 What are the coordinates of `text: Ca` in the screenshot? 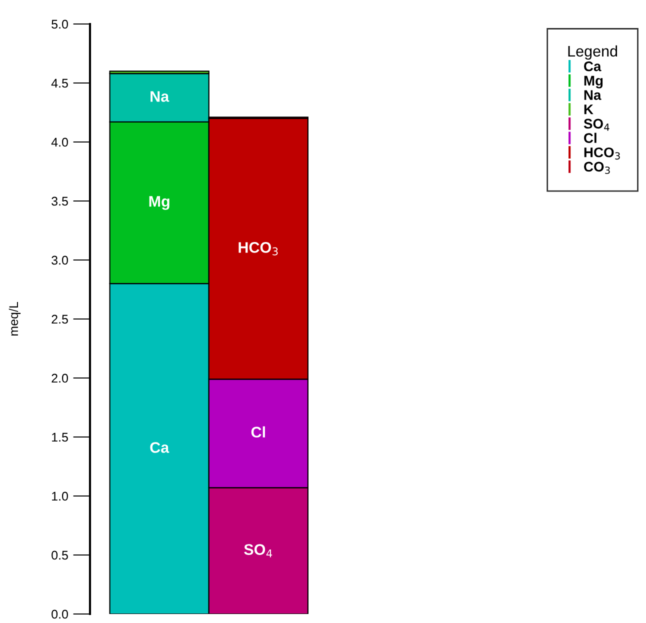 It's located at (593, 66).